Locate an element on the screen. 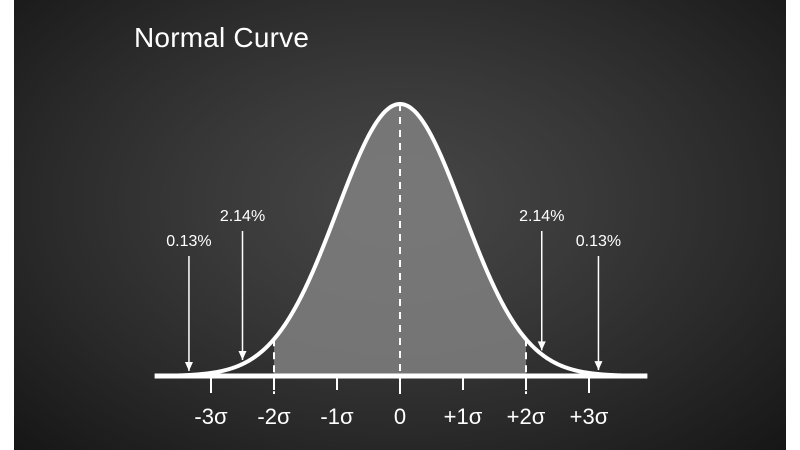  tick-label: +1σ is located at coordinates (463, 416).